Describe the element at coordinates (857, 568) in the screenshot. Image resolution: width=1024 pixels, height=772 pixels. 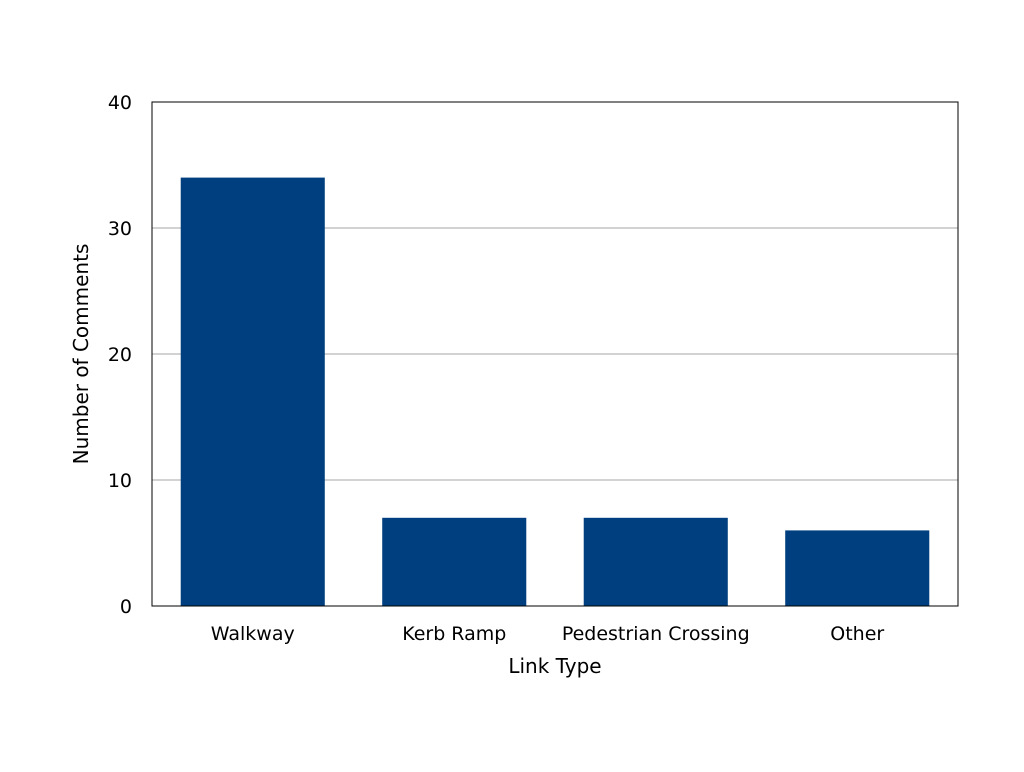
I see `bar-other` at that location.